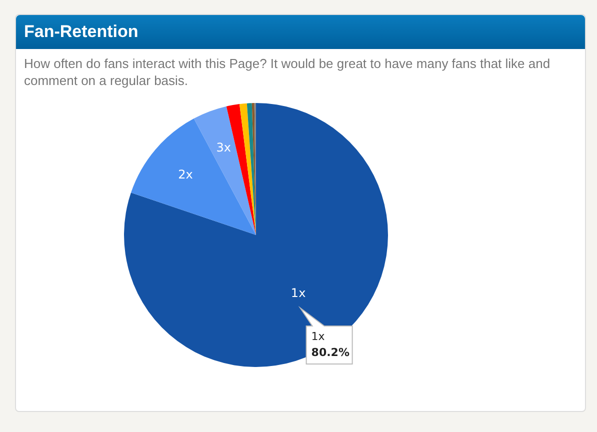  Describe the element at coordinates (185, 174) in the screenshot. I see `slice-label: 2x` at that location.